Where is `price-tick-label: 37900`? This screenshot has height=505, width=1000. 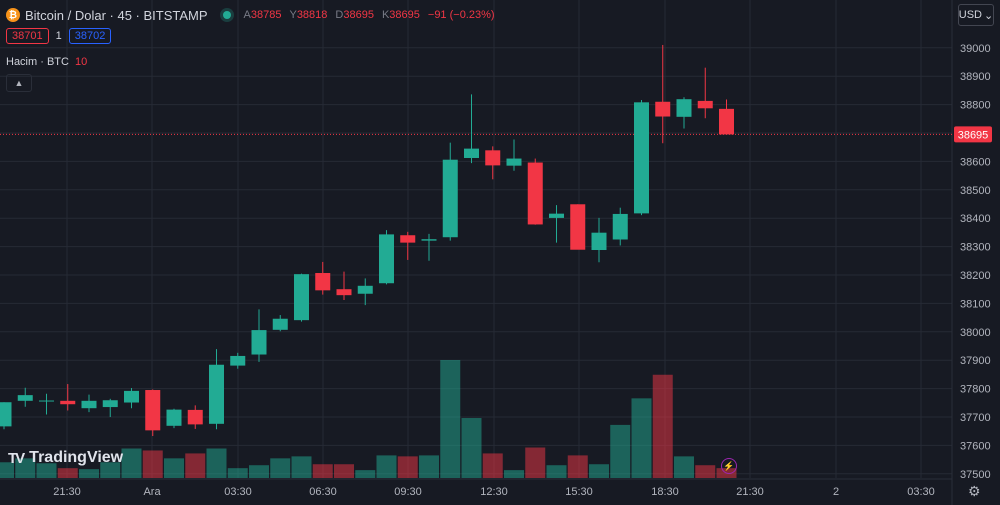 price-tick-label: 37900 is located at coordinates (975, 361).